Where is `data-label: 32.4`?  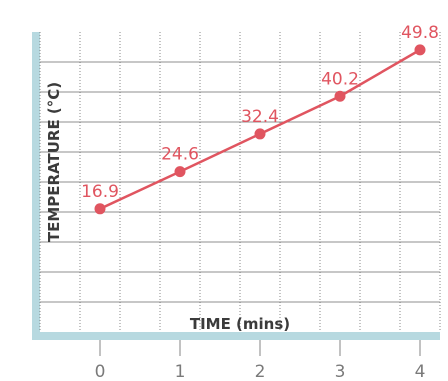 data-label: 32.4 is located at coordinates (260, 117).